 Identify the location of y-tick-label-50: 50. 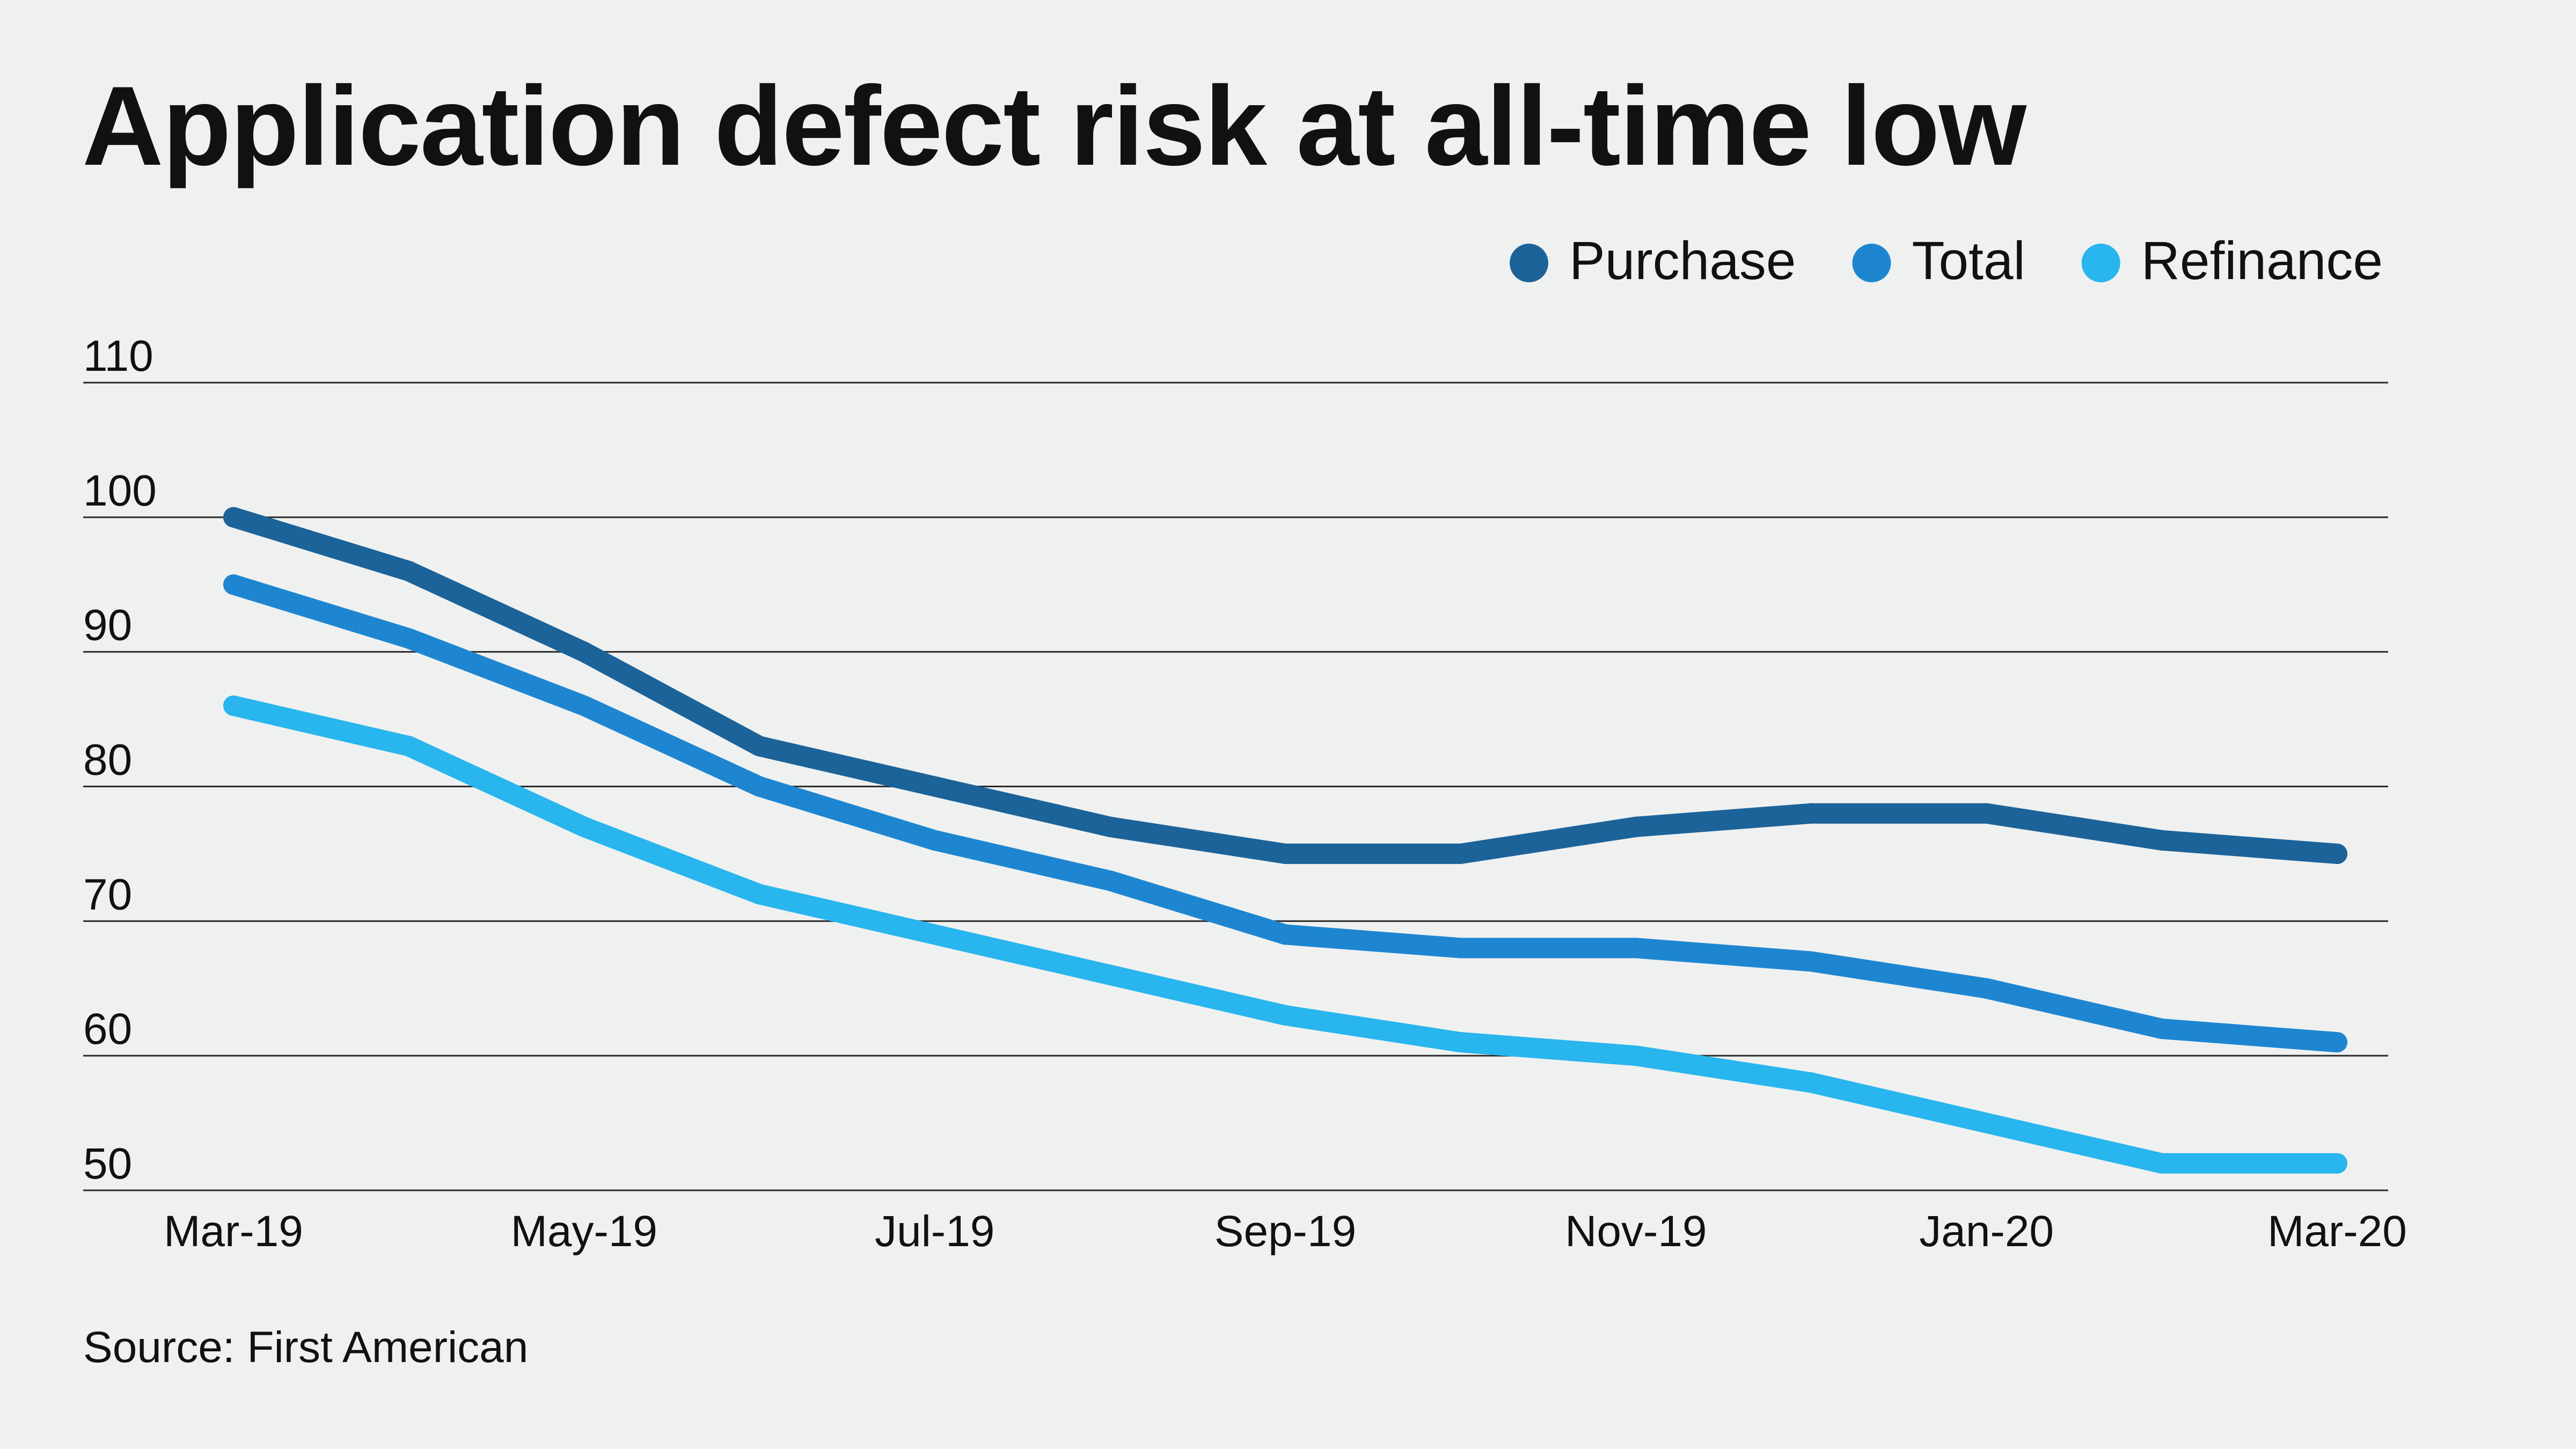
(107, 1163).